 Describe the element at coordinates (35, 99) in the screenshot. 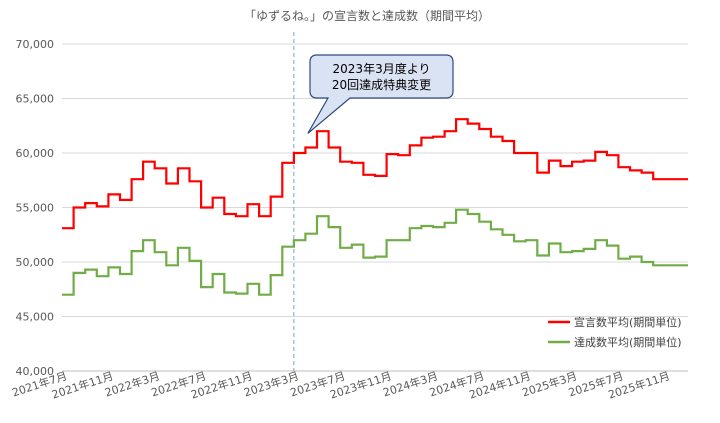

I see `y-tick-label: 65,000` at that location.